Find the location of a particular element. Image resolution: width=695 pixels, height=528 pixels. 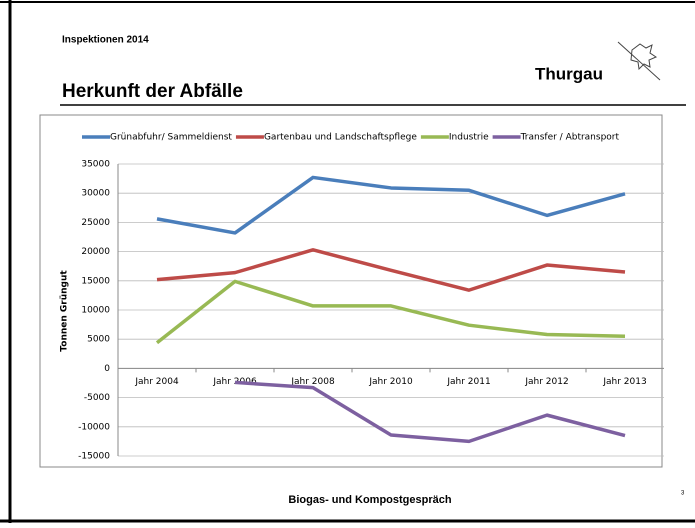

y-tick-label: -15000 is located at coordinates (94, 457).